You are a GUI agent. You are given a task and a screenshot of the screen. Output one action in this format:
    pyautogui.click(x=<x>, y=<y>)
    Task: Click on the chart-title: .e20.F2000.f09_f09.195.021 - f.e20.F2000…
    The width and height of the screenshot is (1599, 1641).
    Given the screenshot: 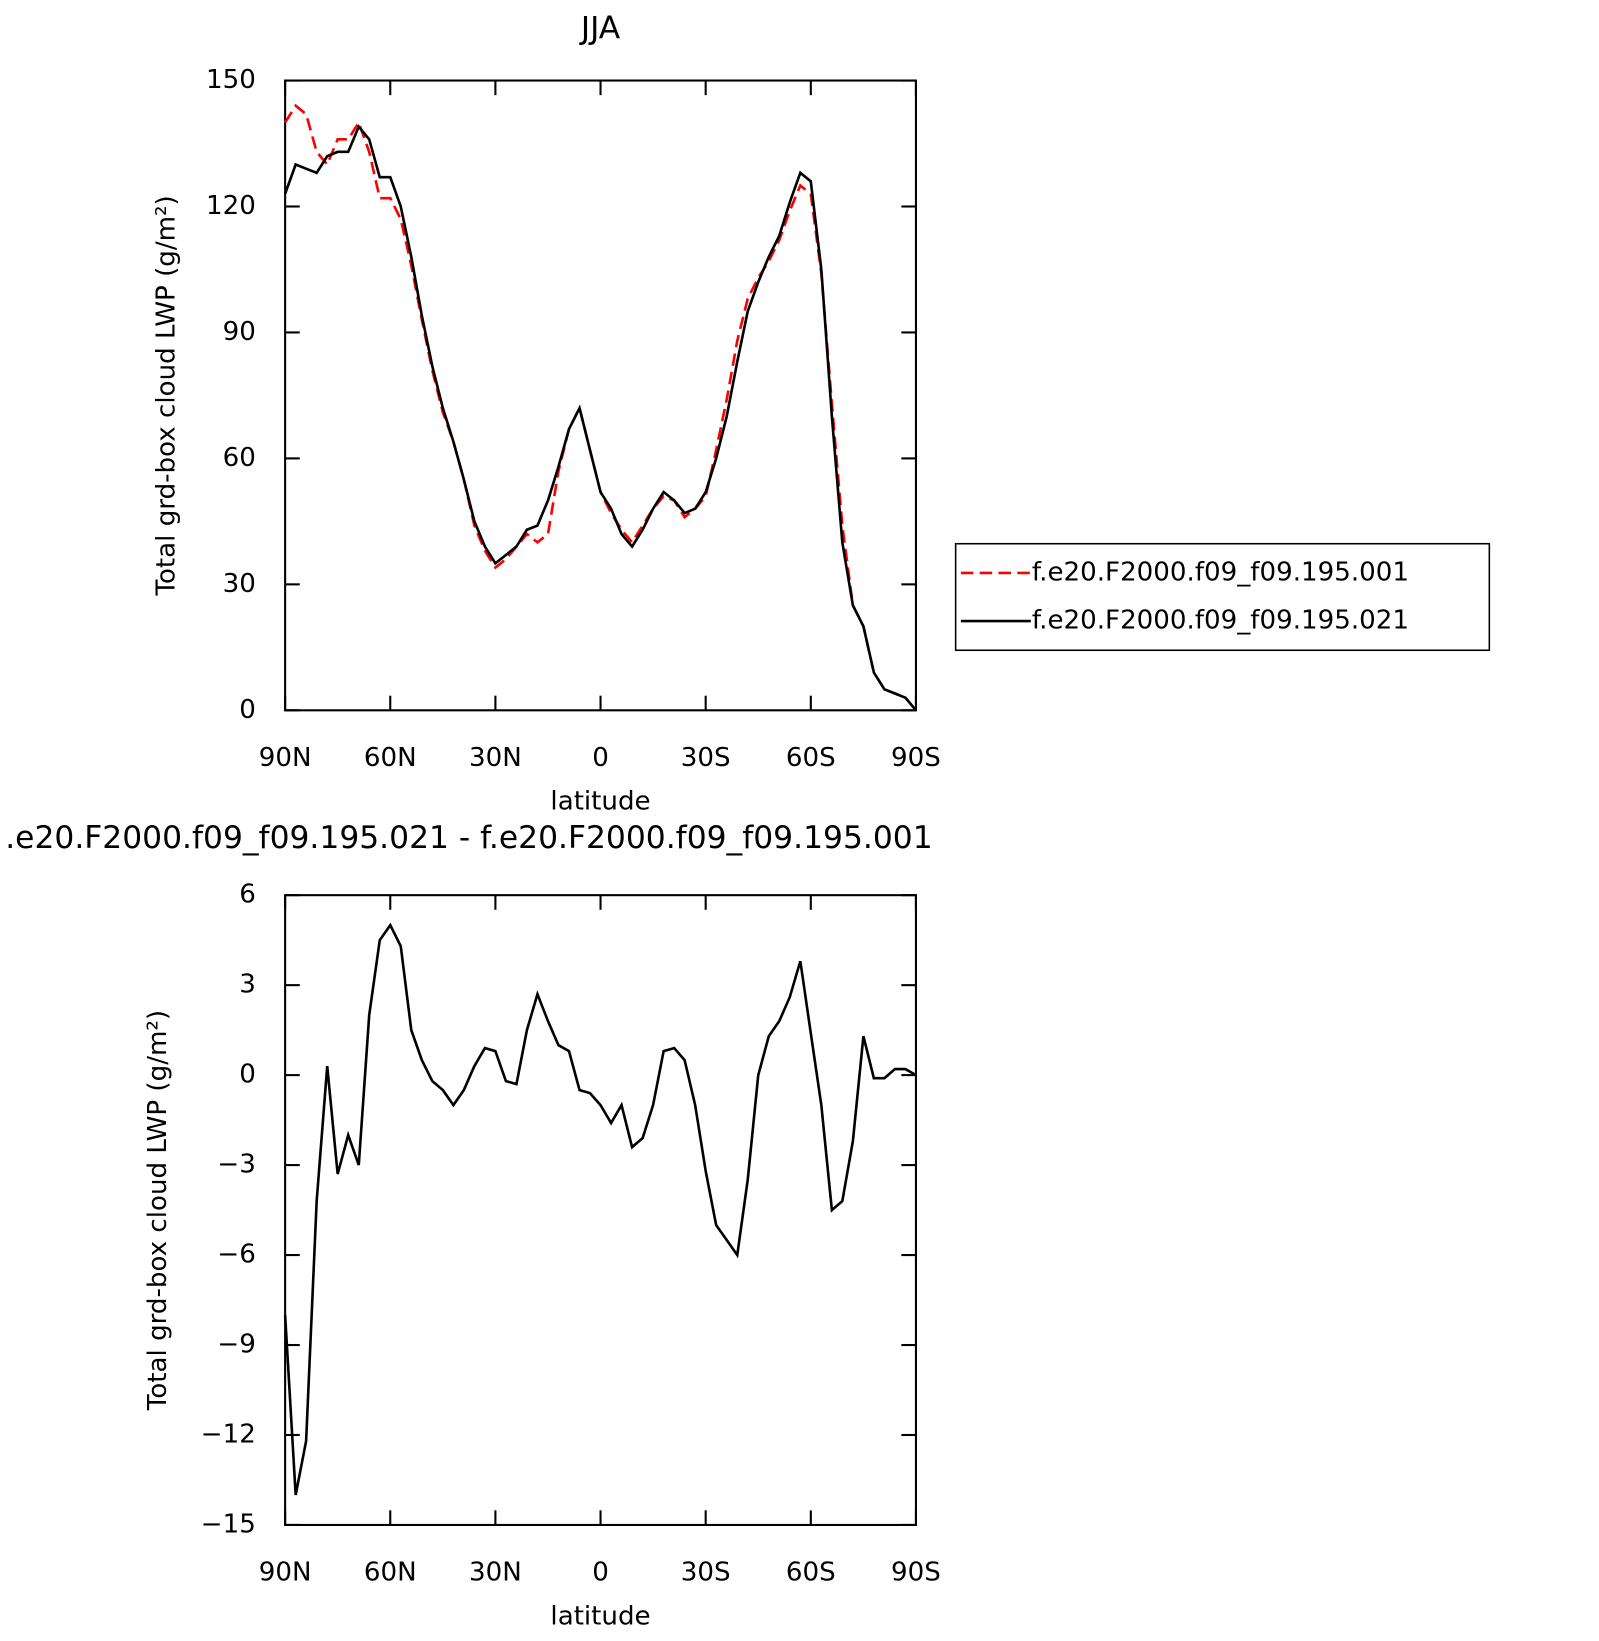 What is the action you would take?
    pyautogui.click(x=468, y=838)
    